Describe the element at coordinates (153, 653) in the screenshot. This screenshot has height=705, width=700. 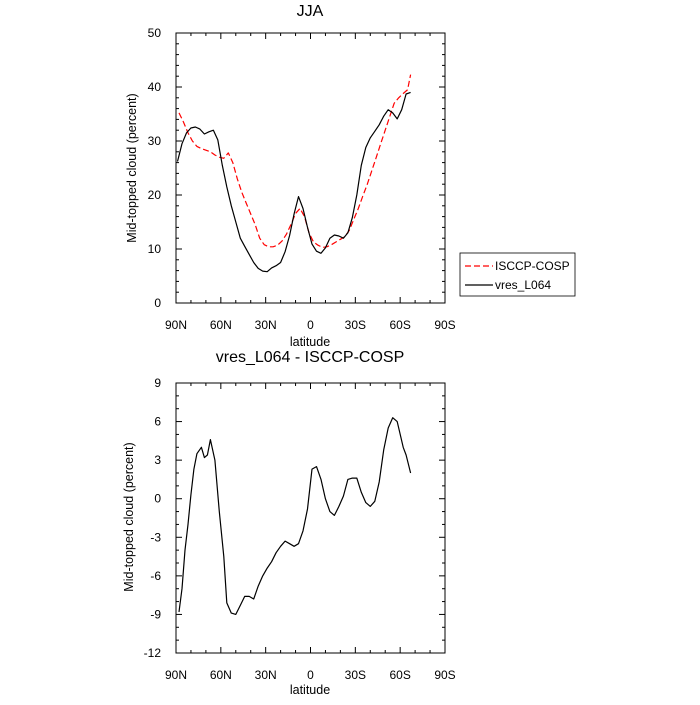
I see `y-tick-label: -12` at that location.